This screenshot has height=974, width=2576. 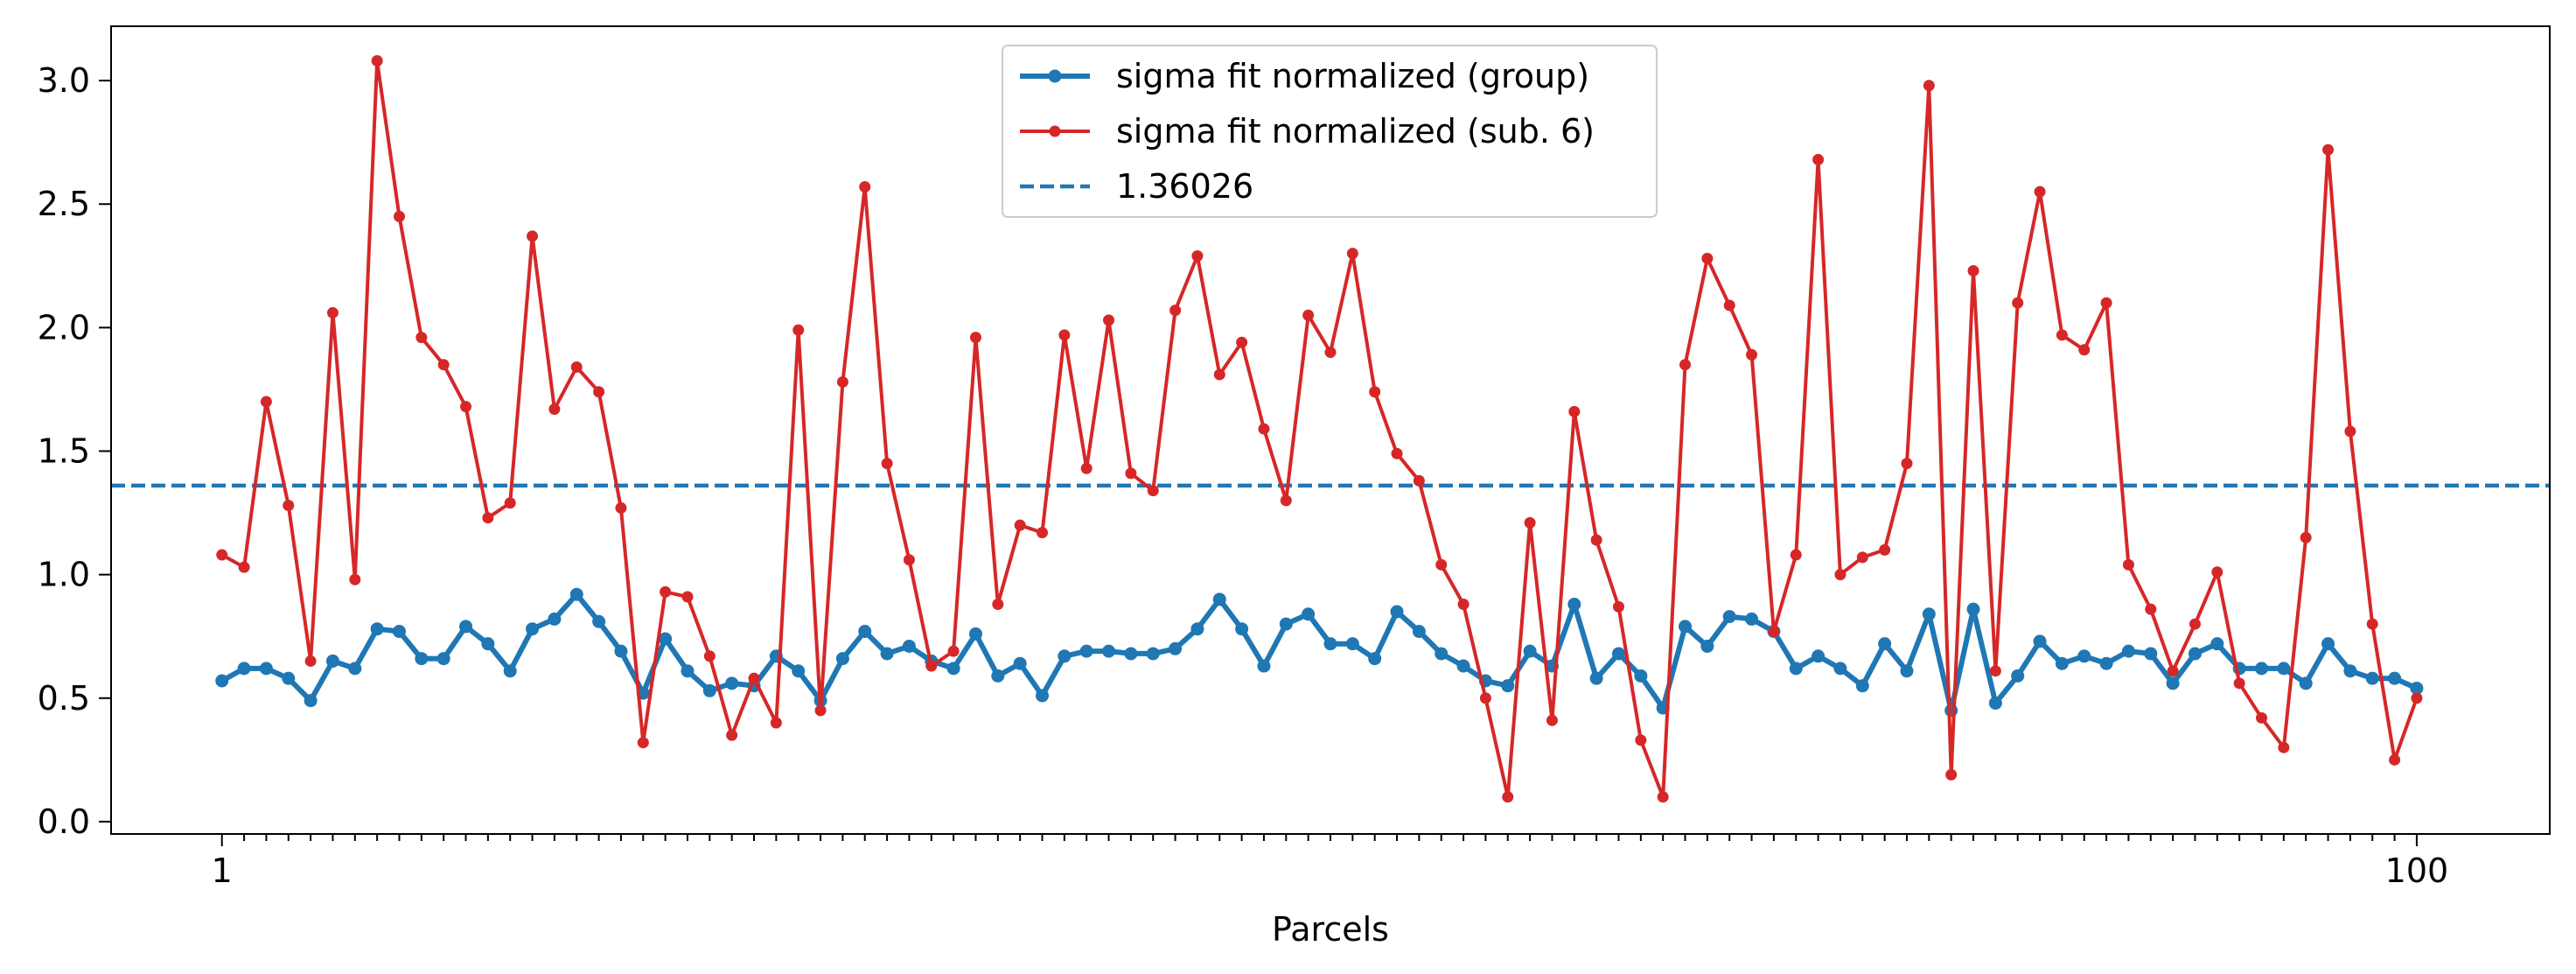 I want to click on legend-entry-1: sigma fit normalized (group), so click(x=1304, y=76).